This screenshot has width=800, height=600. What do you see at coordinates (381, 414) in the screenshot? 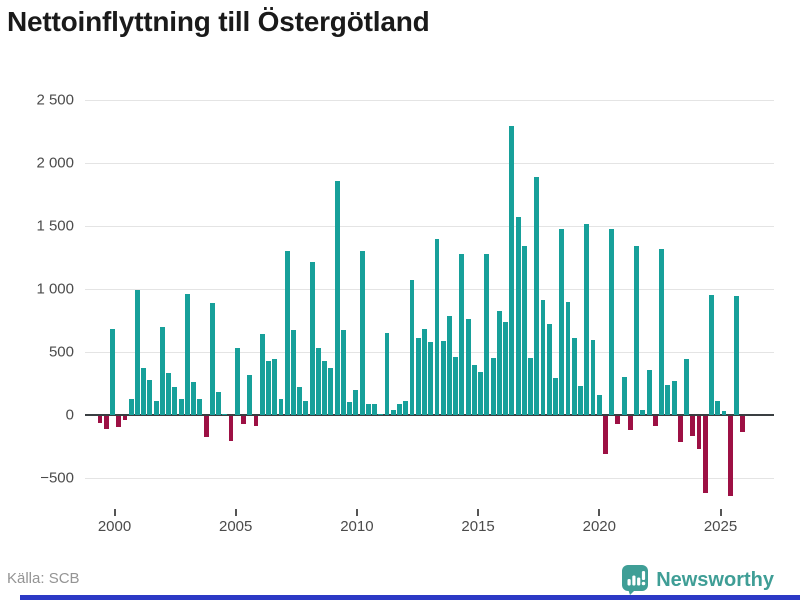
I see `bar-2011-Q2` at bounding box center [381, 414].